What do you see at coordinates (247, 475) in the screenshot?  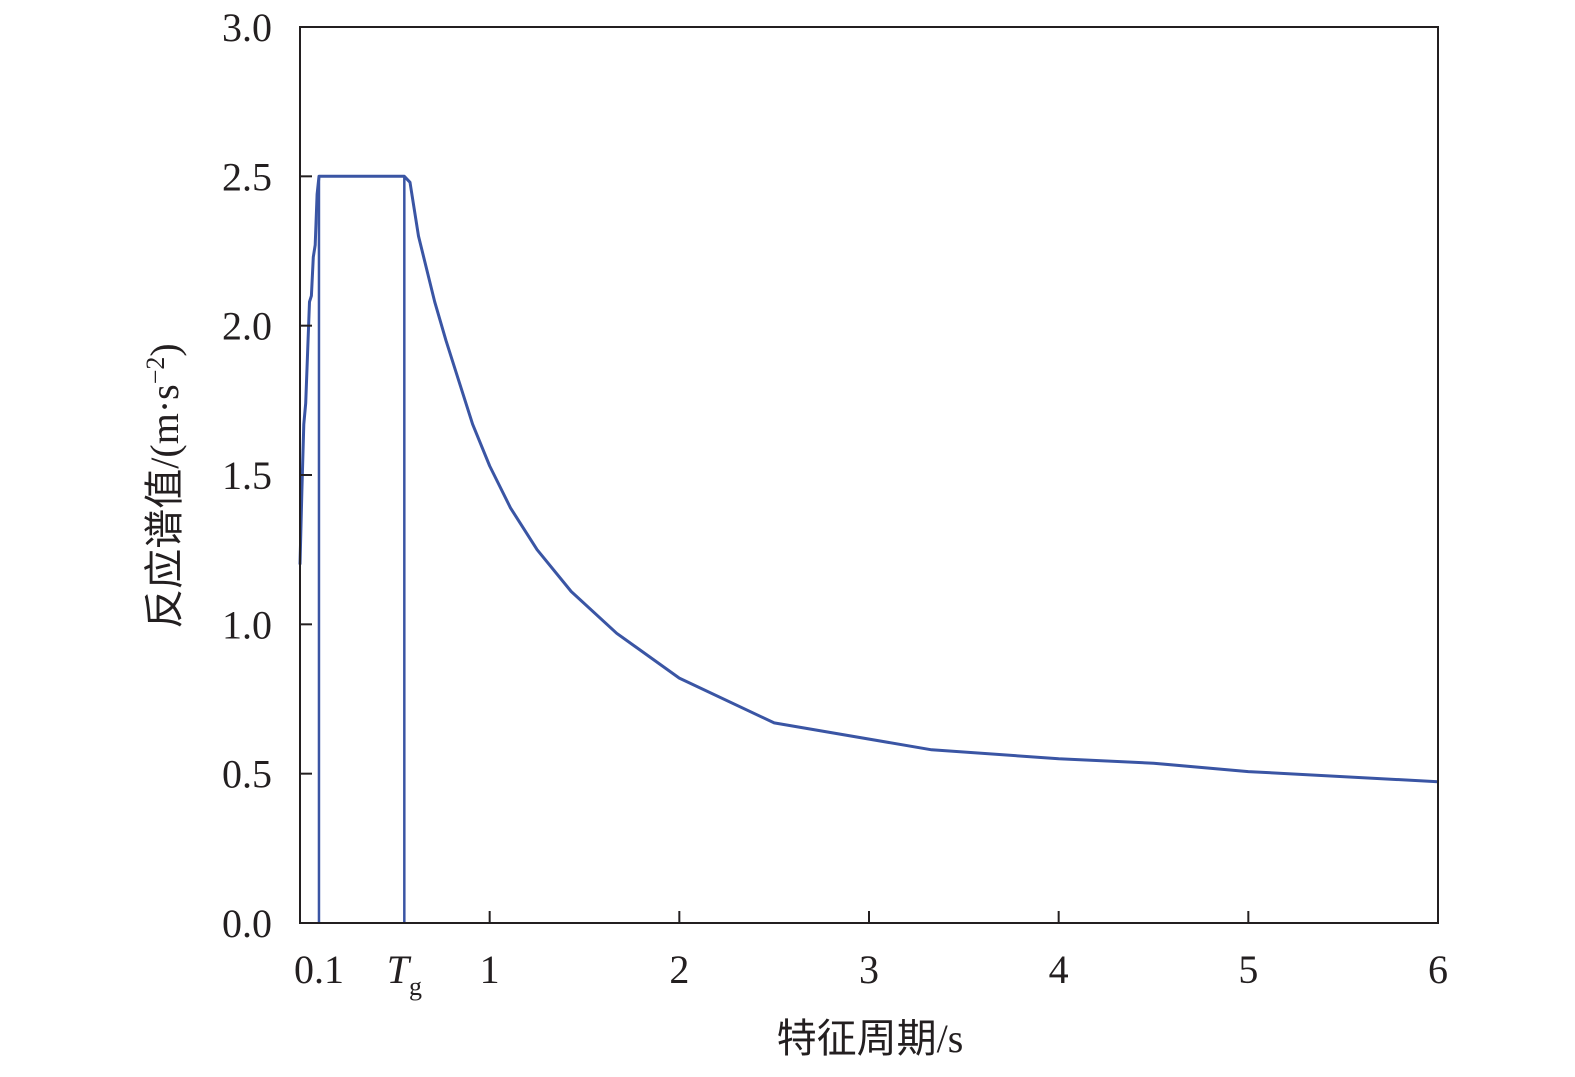 I see `y-tick-label-3: 1.5` at bounding box center [247, 475].